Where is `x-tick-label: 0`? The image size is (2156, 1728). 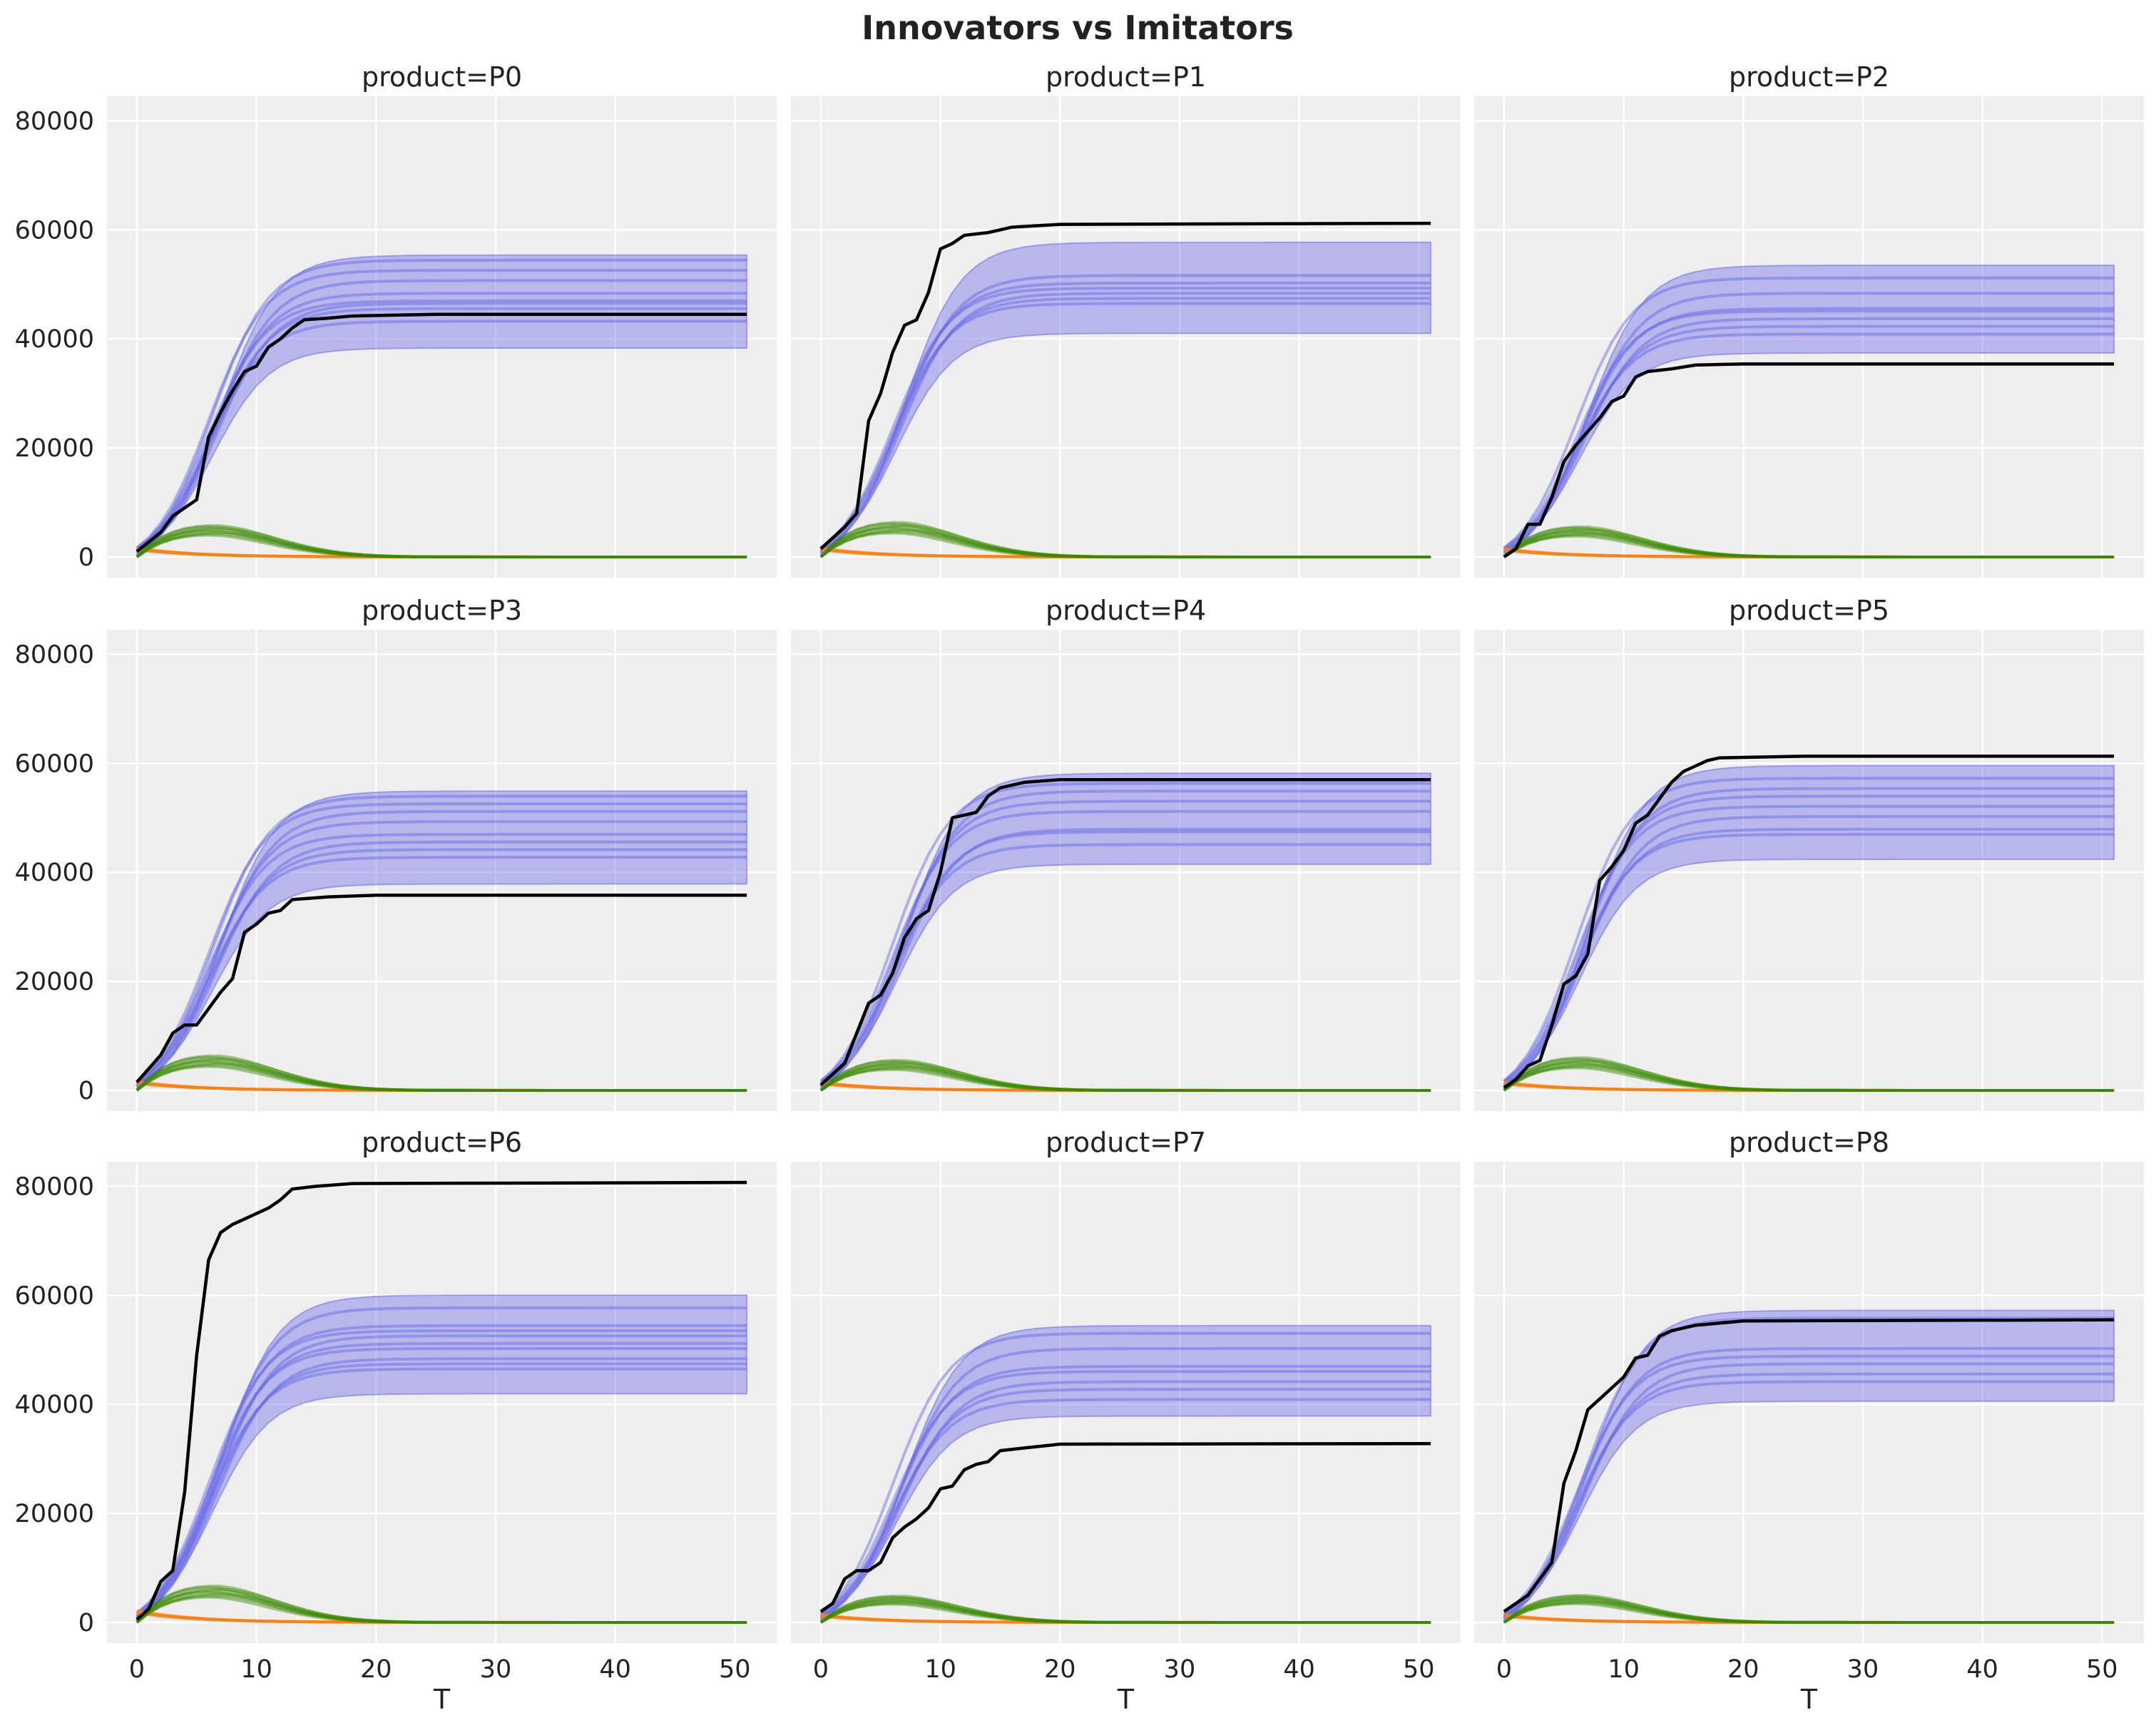 x-tick-label: 0 is located at coordinates (821, 1669).